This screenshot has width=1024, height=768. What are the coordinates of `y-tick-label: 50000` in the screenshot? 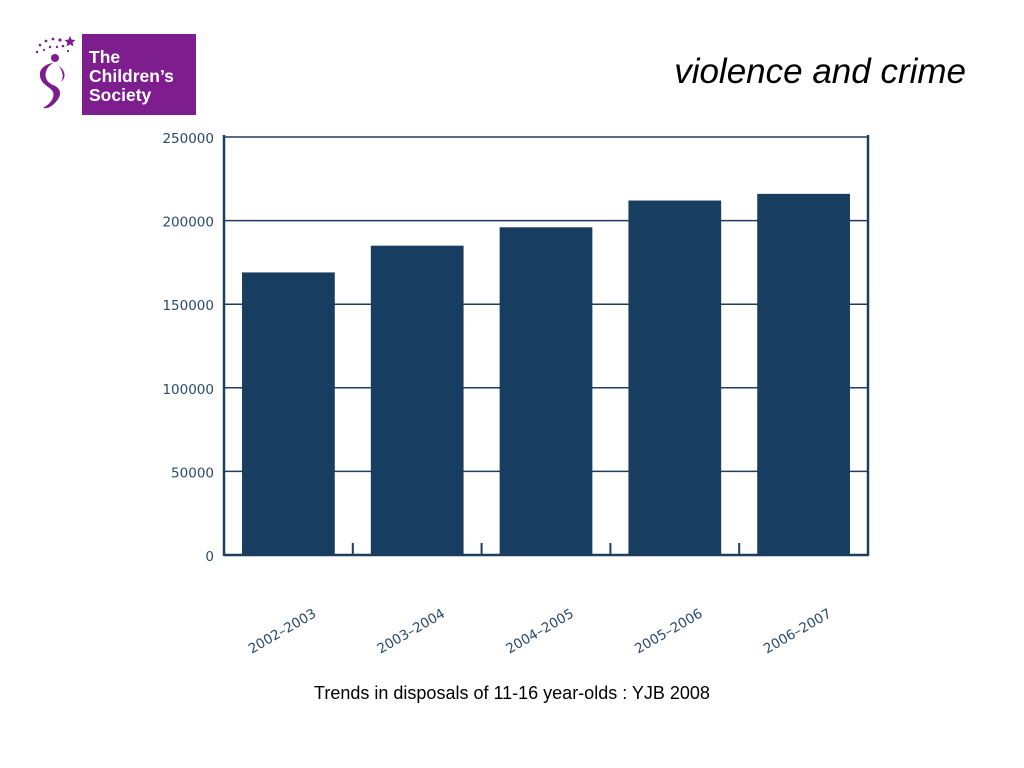 It's located at (192, 473).